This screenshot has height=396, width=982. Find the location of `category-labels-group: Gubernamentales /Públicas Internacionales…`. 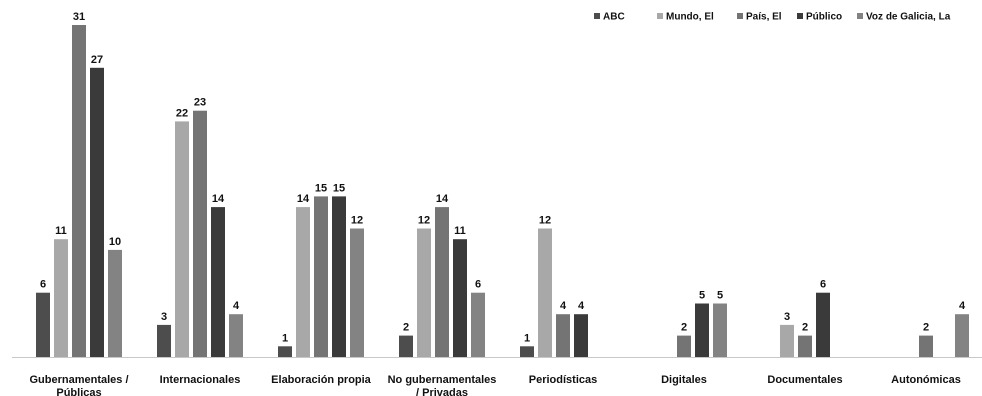

category-labels-group: Gubernamentales /Públicas Internacionales… is located at coordinates (494, 385).